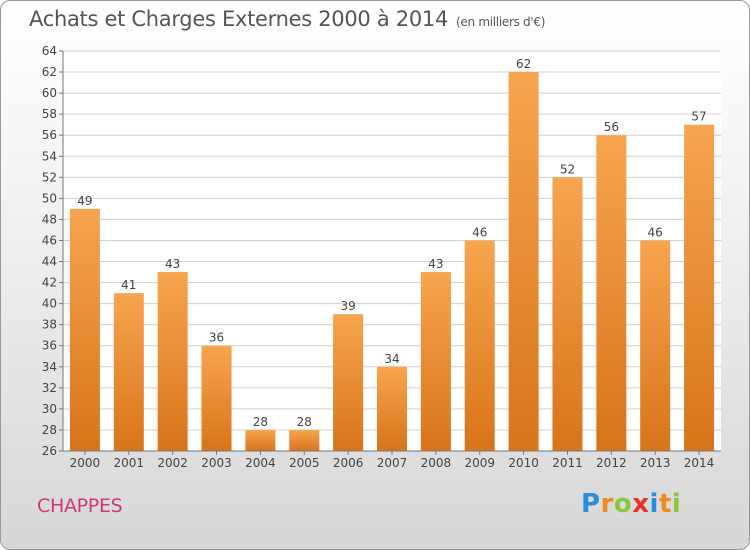 This screenshot has height=550, width=750. I want to click on y-tick-label: 30, so click(49, 409).